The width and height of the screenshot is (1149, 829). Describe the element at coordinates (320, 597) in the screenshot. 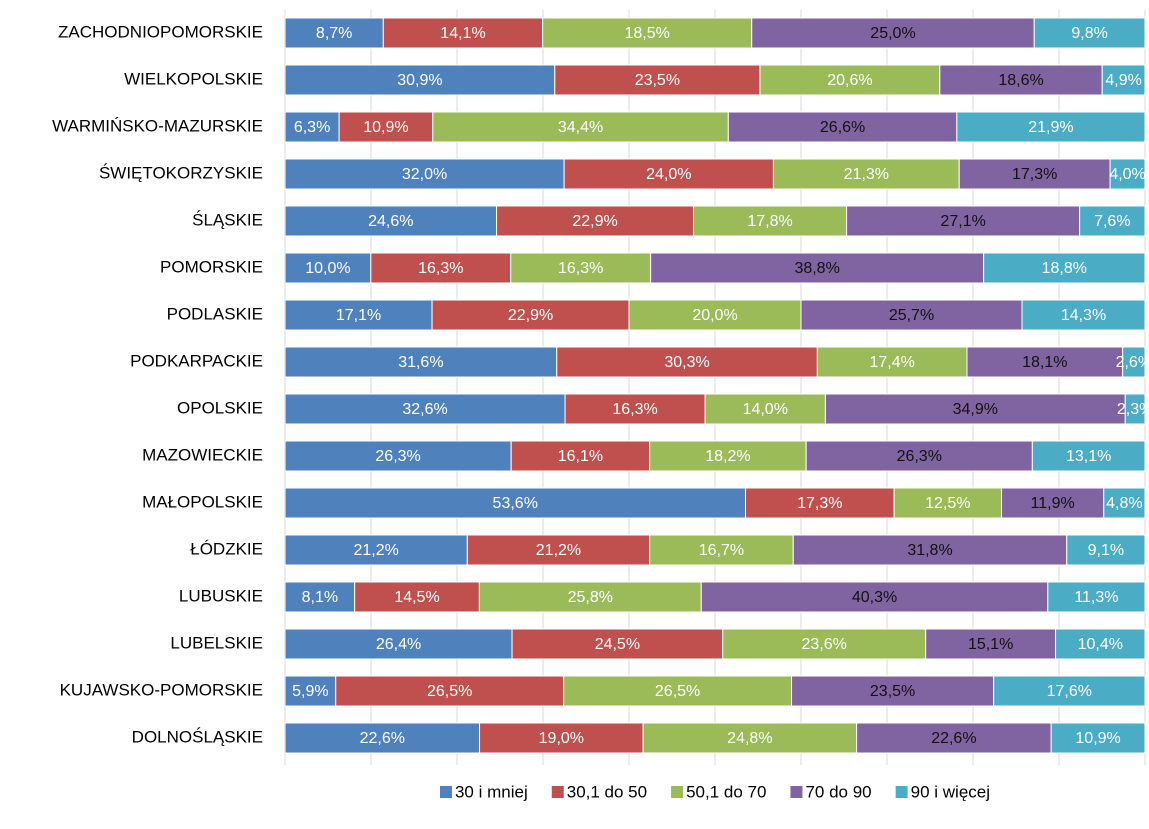

I see `data-label: 8,1%` at that location.